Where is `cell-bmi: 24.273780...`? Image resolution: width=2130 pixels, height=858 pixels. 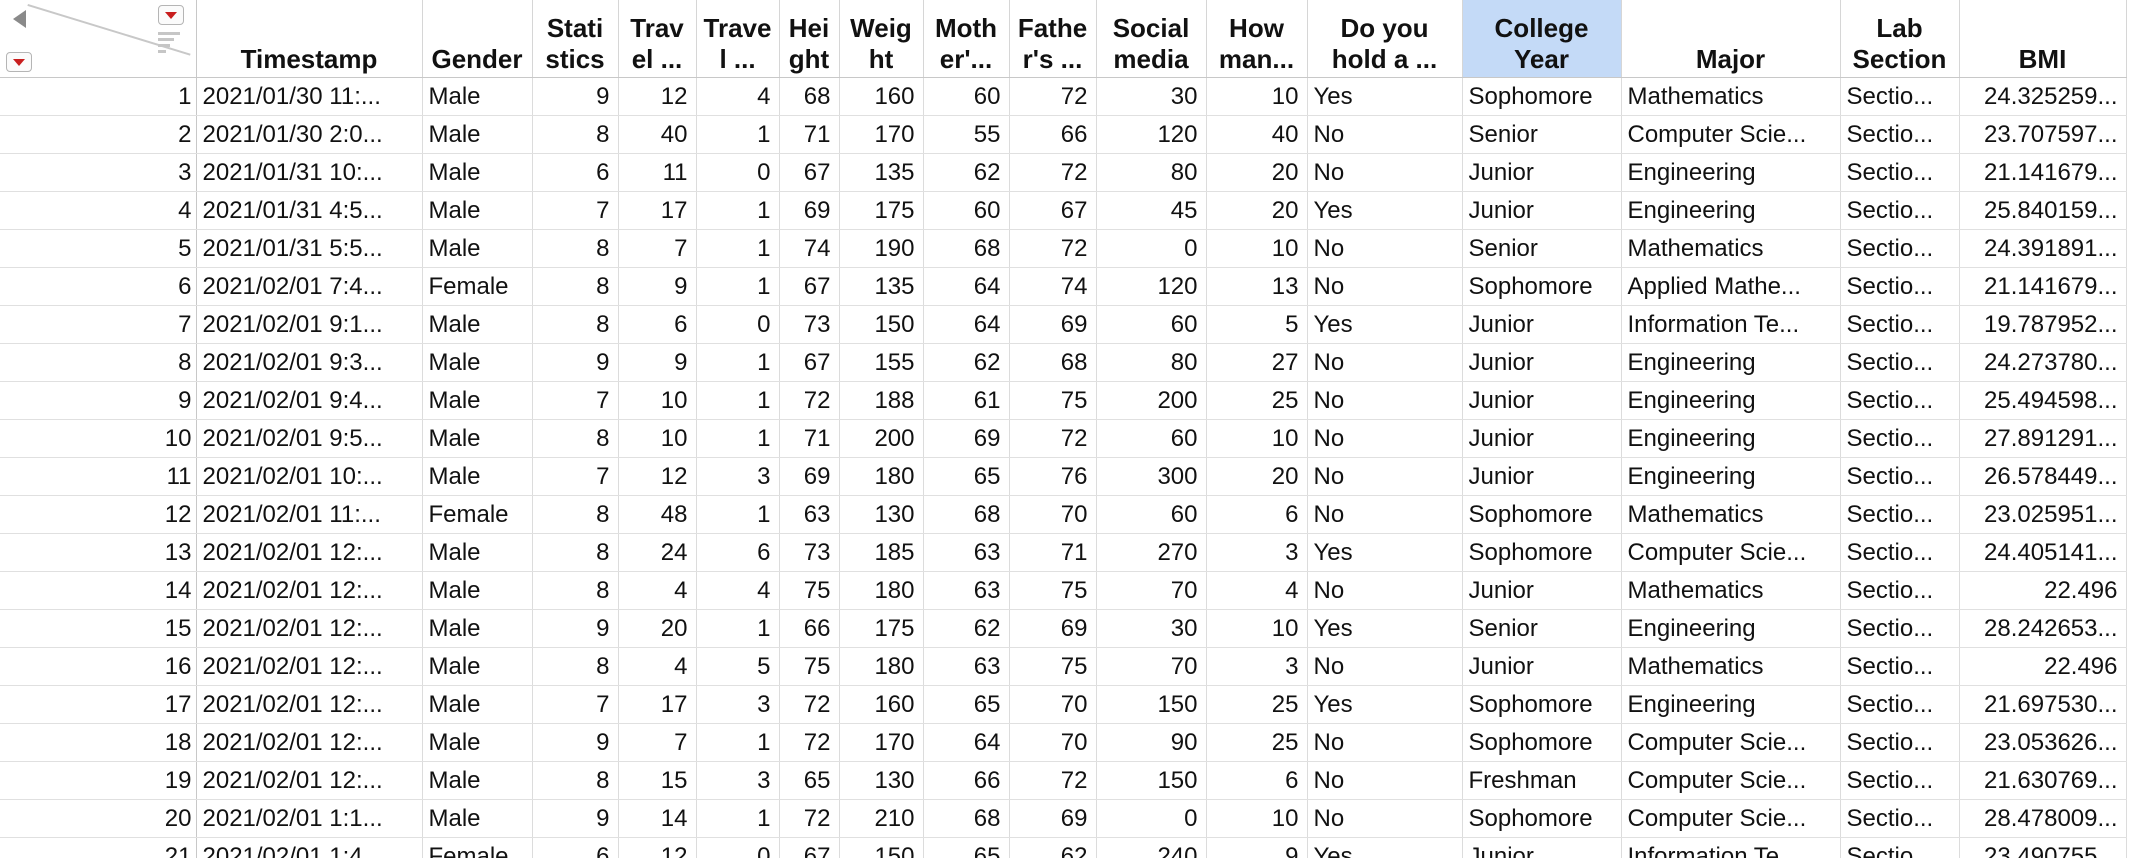 cell-bmi: 24.273780... is located at coordinates (2043, 362).